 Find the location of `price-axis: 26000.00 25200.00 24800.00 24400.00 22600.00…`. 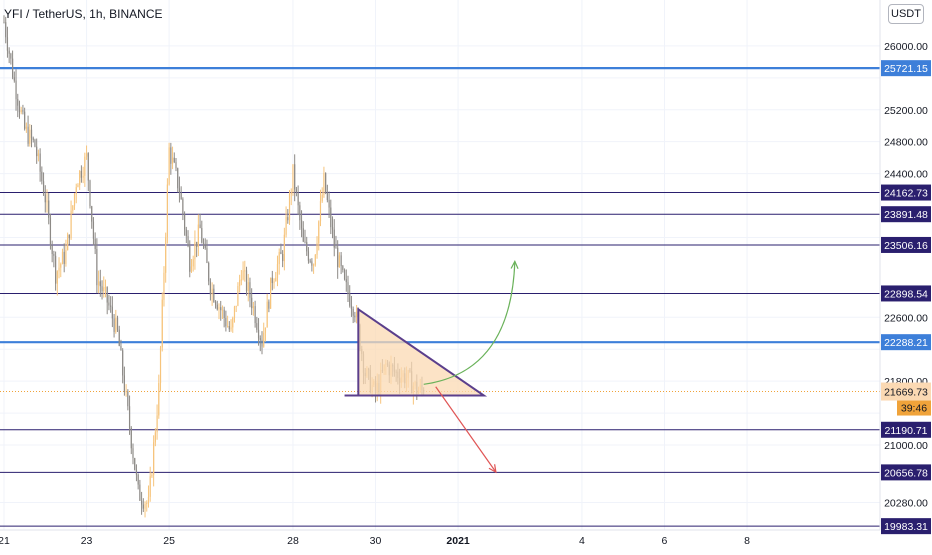

price-axis: 26000.00 25200.00 24800.00 24400.00 22600.00… is located at coordinates (903, 265).